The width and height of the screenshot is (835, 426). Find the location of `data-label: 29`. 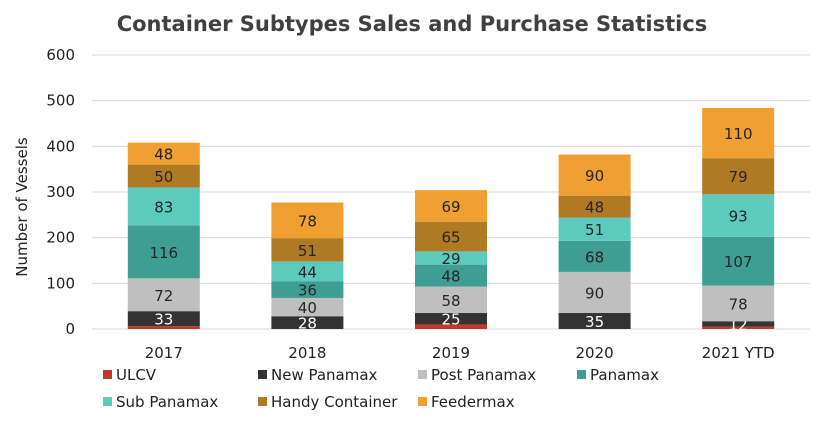

data-label: 29 is located at coordinates (450, 259).